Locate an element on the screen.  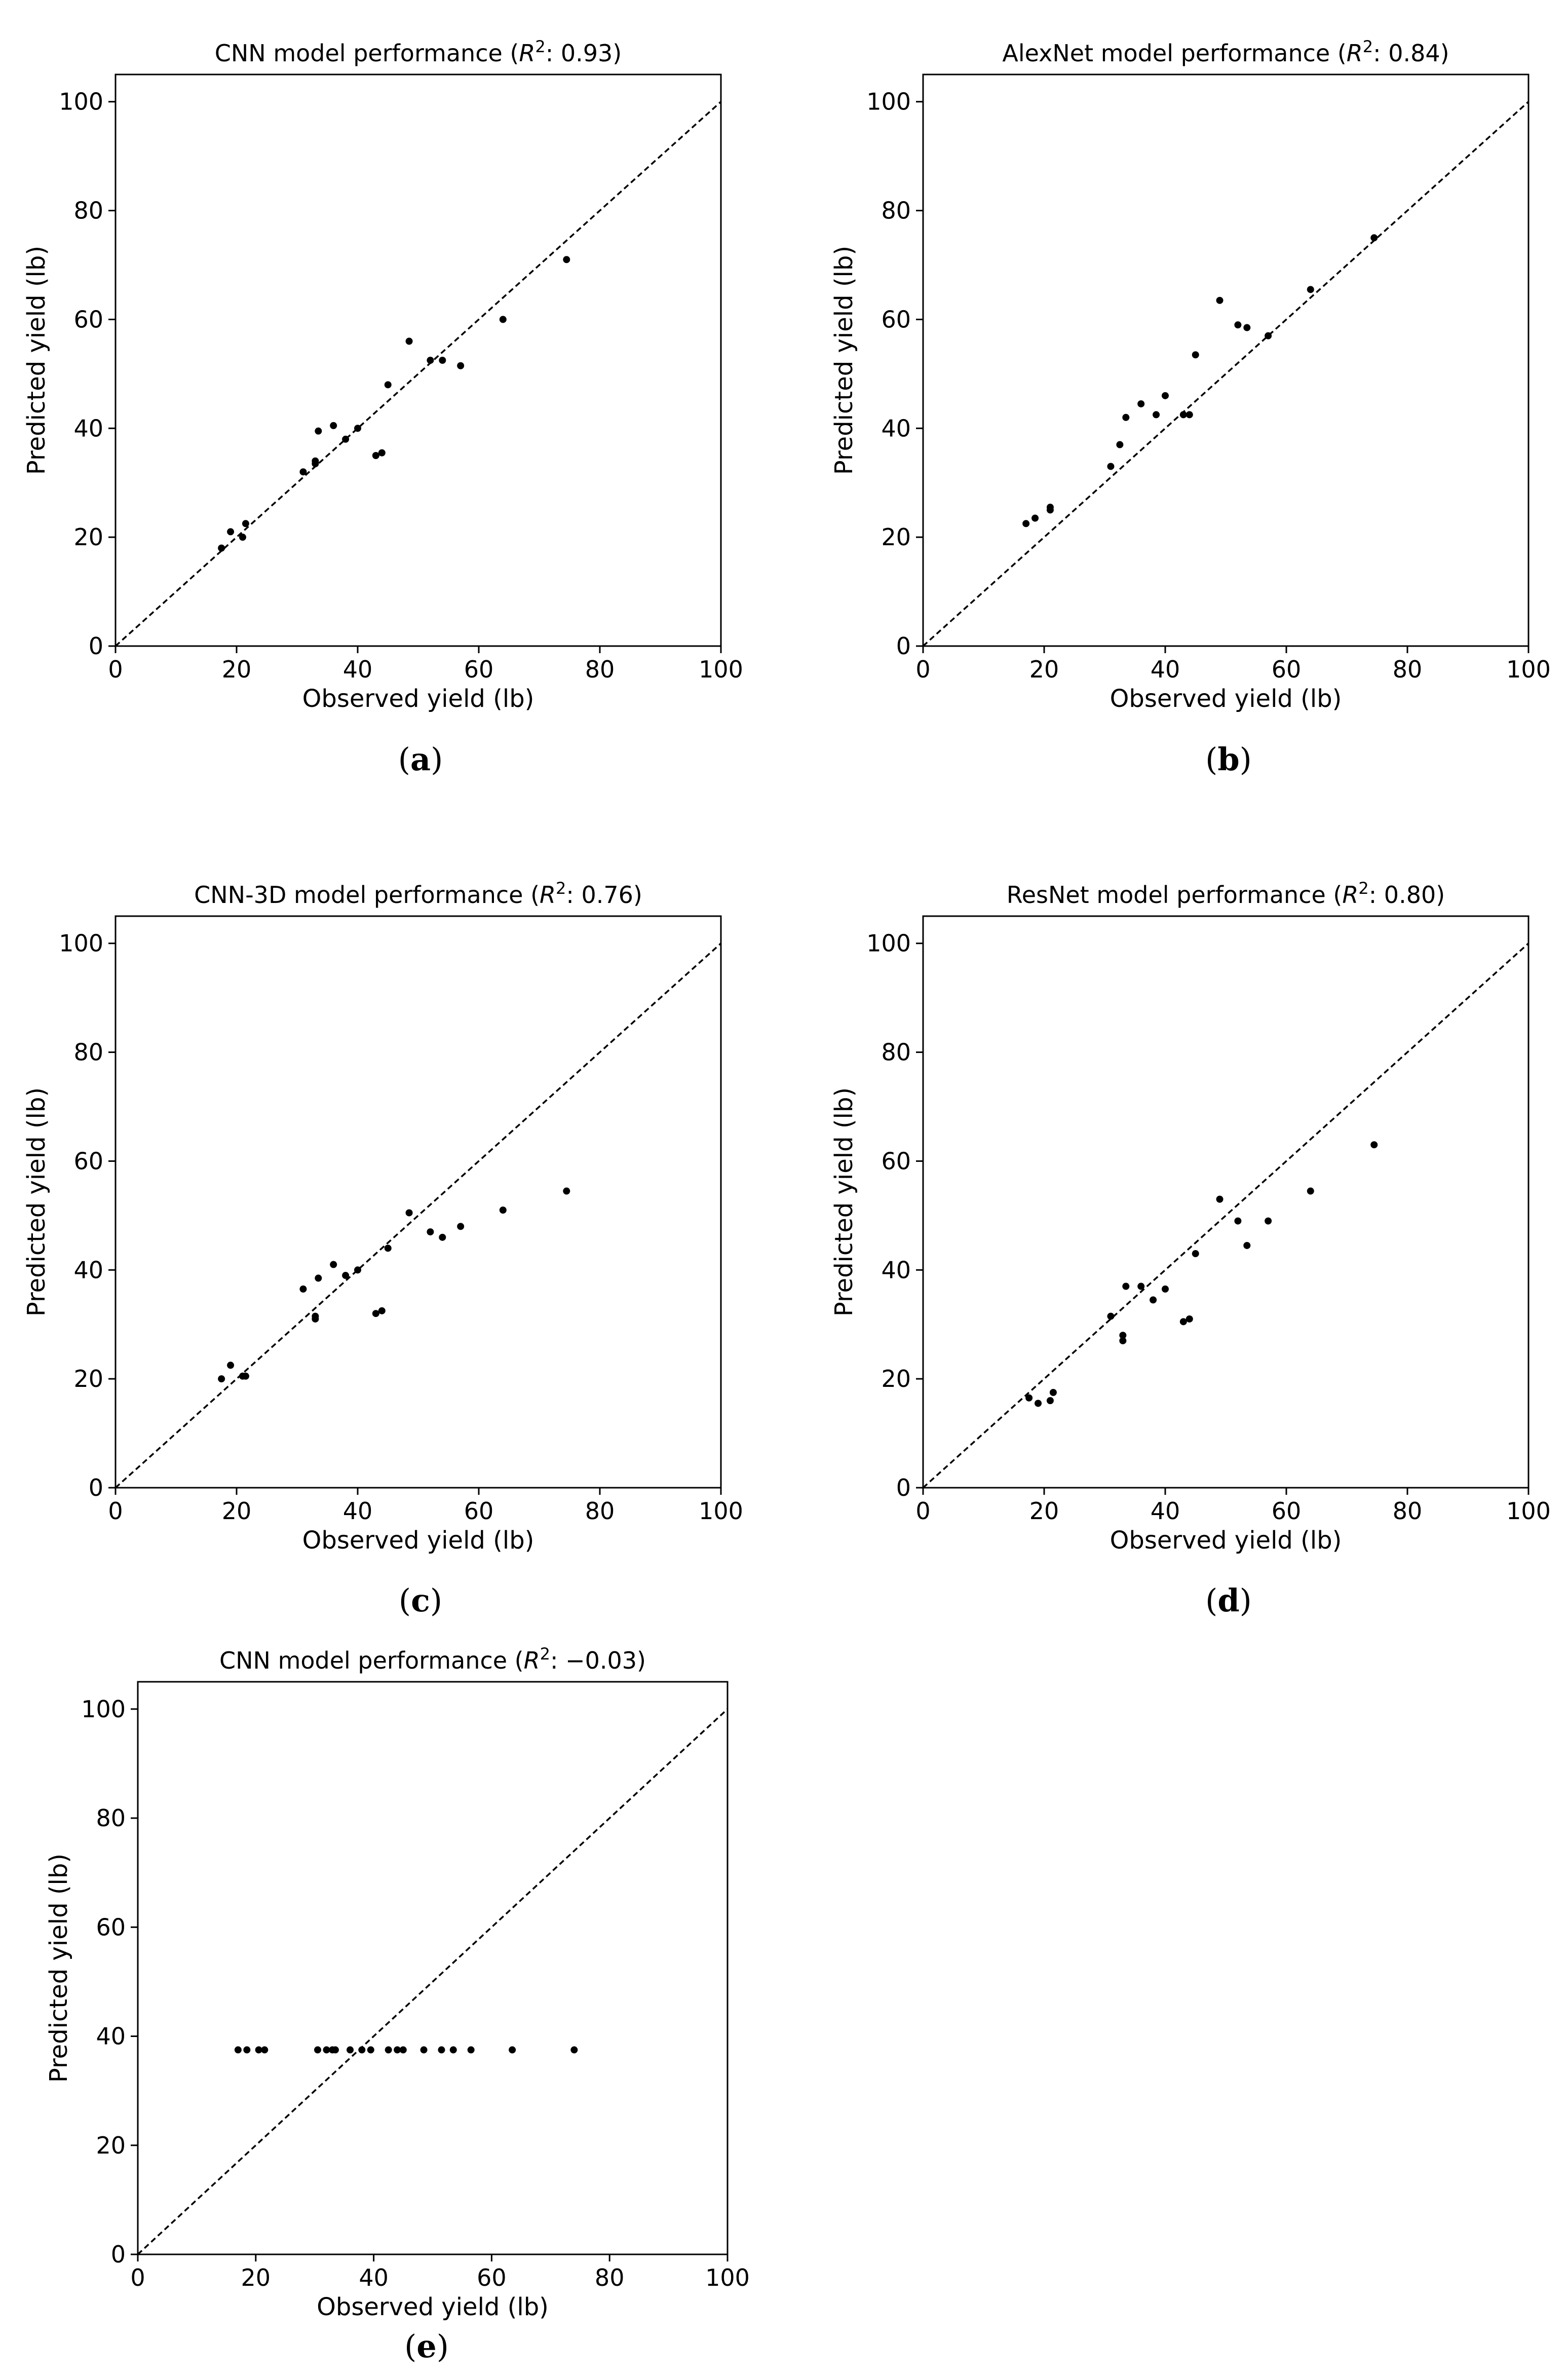
title-r2-value: : −0.03) is located at coordinates (598, 1660).